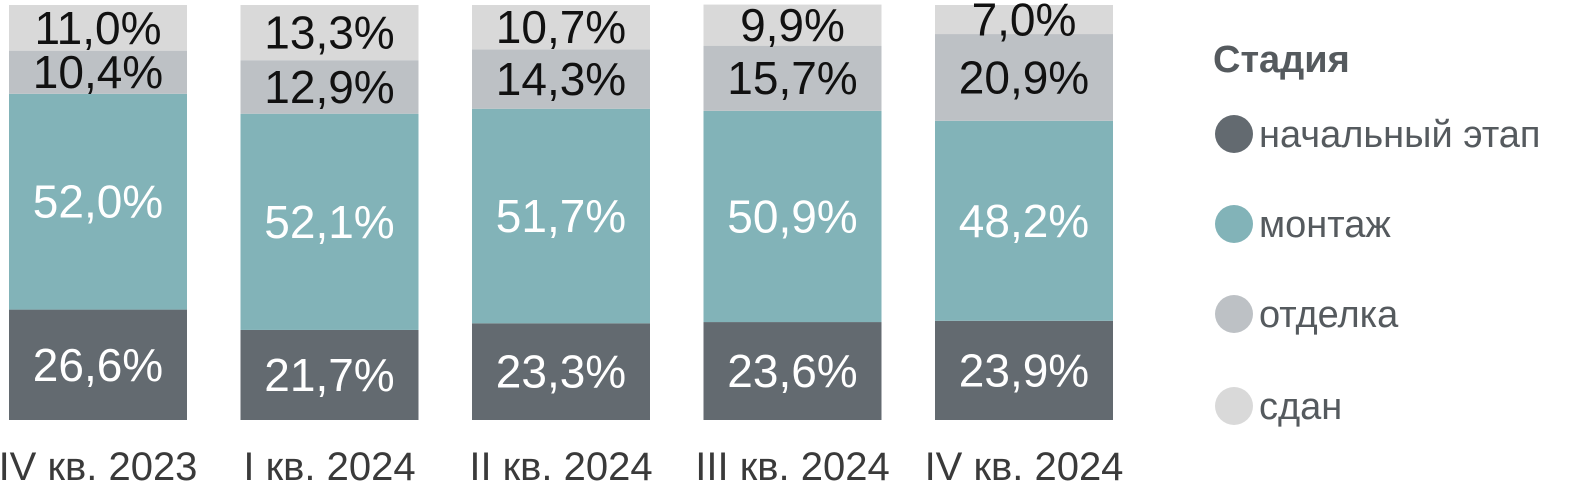  What do you see at coordinates (98, 467) in the screenshot?
I see `category-label: IV кв. 2023` at bounding box center [98, 467].